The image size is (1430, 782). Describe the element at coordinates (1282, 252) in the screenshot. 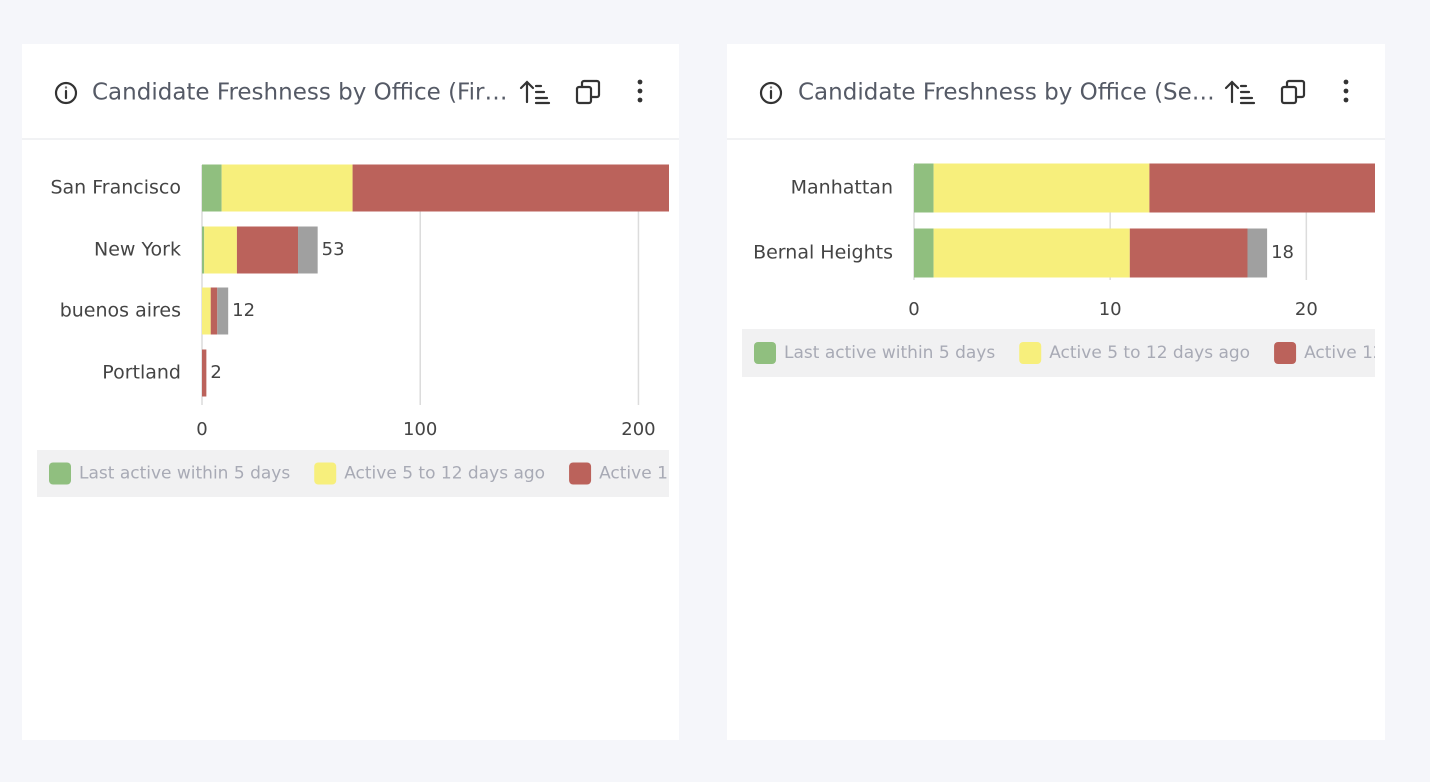

I see `total-label: 18` at that location.